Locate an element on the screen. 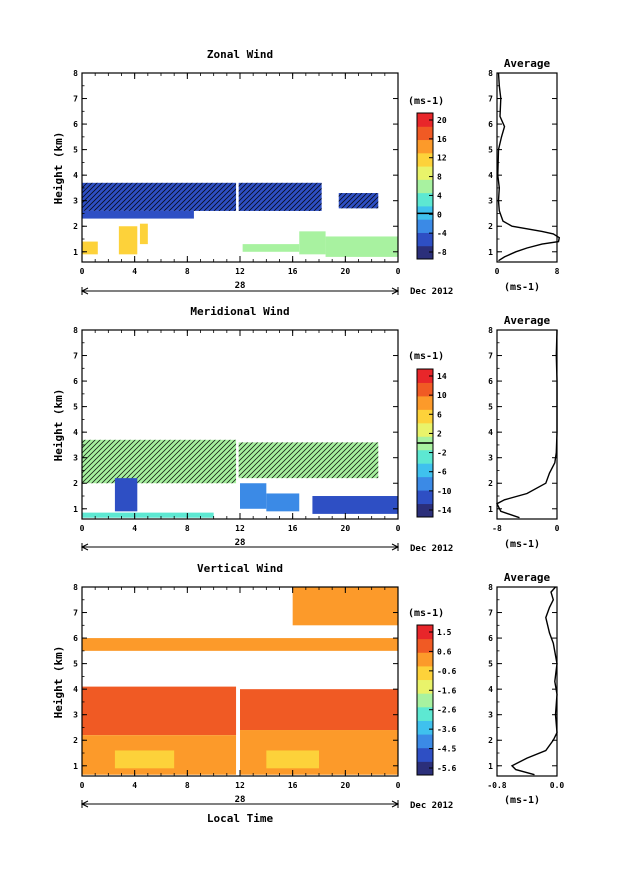 The height and width of the screenshot is (873, 617). x-tick-label: 0.0 is located at coordinates (557, 785).